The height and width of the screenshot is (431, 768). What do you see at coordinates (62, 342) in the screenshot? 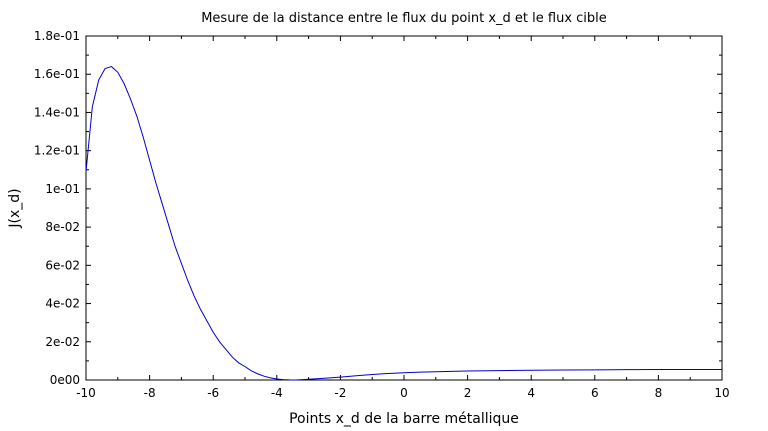
I see `y-tick-label: 2e-02` at bounding box center [62, 342].